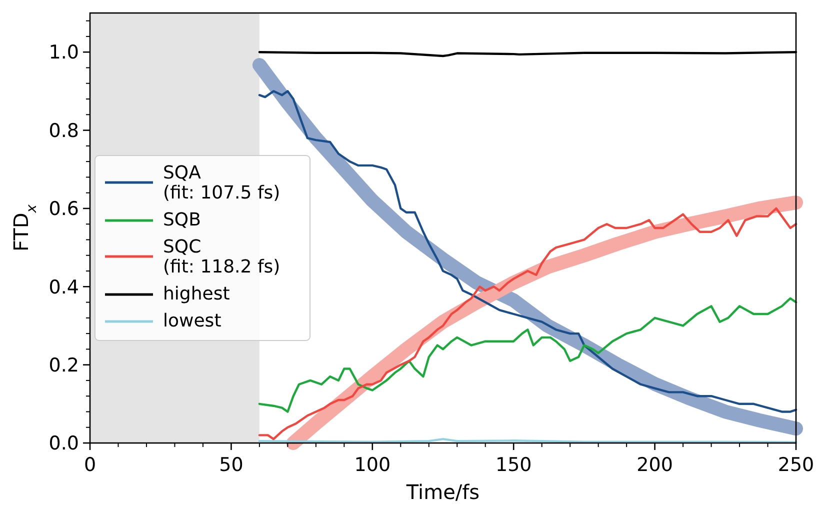 This screenshot has height=507, width=818. Describe the element at coordinates (182, 220) in the screenshot. I see `legend-label: SQB` at that location.